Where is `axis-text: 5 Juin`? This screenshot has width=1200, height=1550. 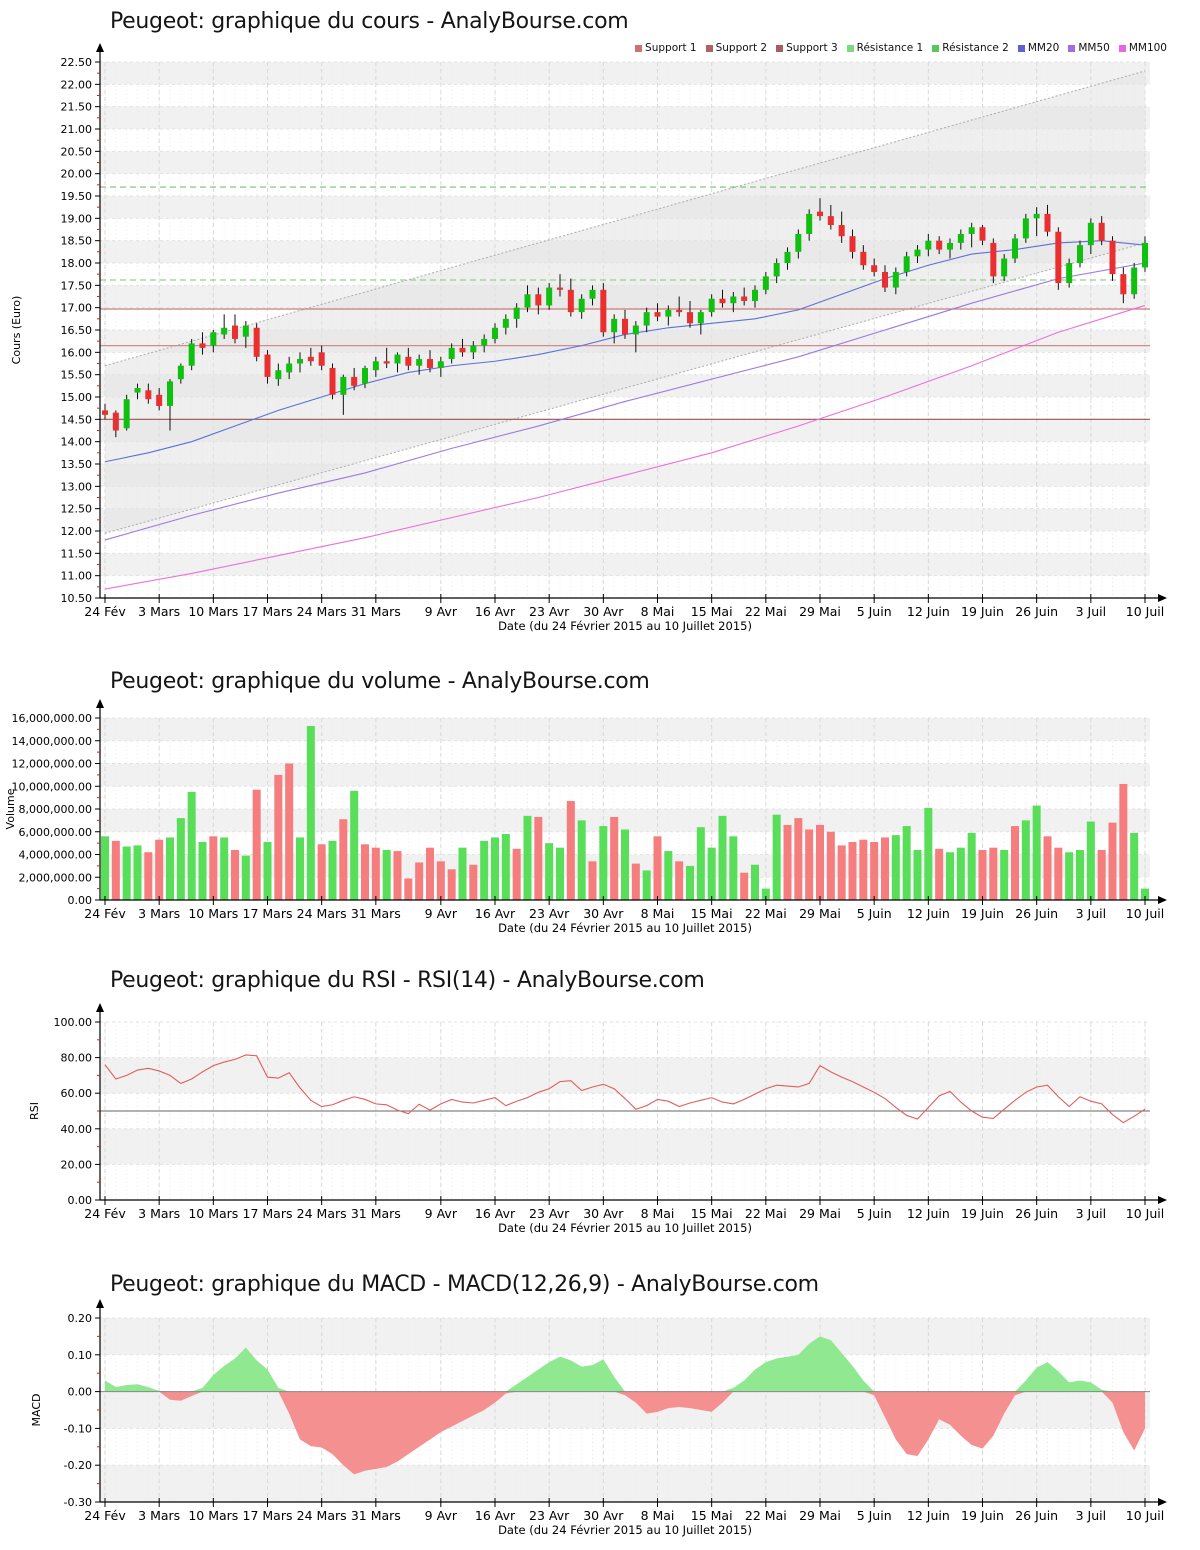 axis-text: 5 Juin is located at coordinates (874, 611).